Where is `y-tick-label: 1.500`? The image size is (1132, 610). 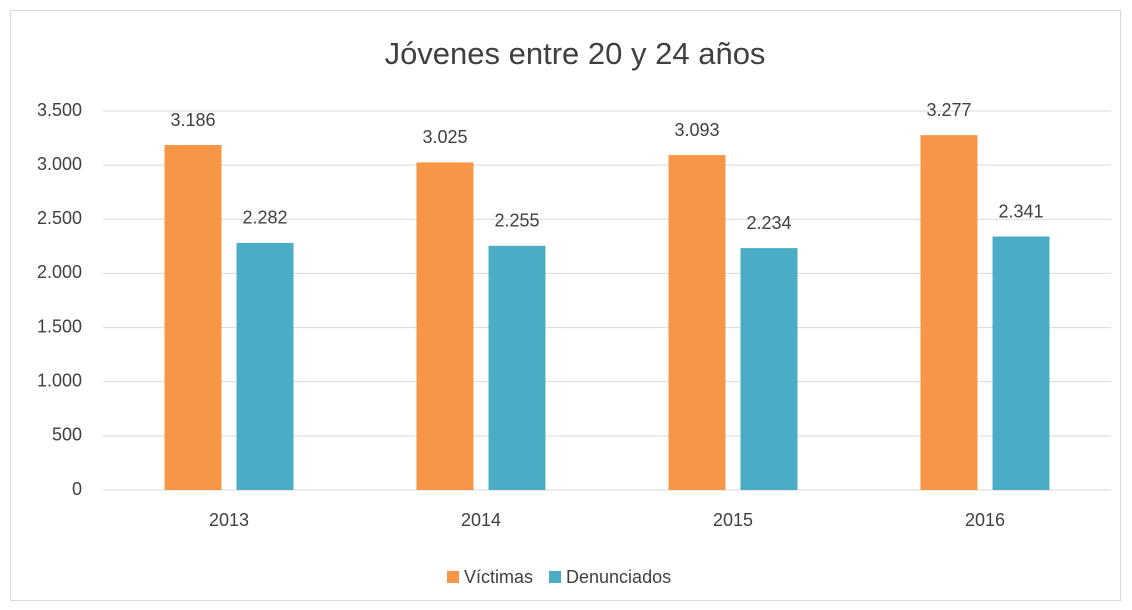 y-tick-label: 1.500 is located at coordinates (59, 326).